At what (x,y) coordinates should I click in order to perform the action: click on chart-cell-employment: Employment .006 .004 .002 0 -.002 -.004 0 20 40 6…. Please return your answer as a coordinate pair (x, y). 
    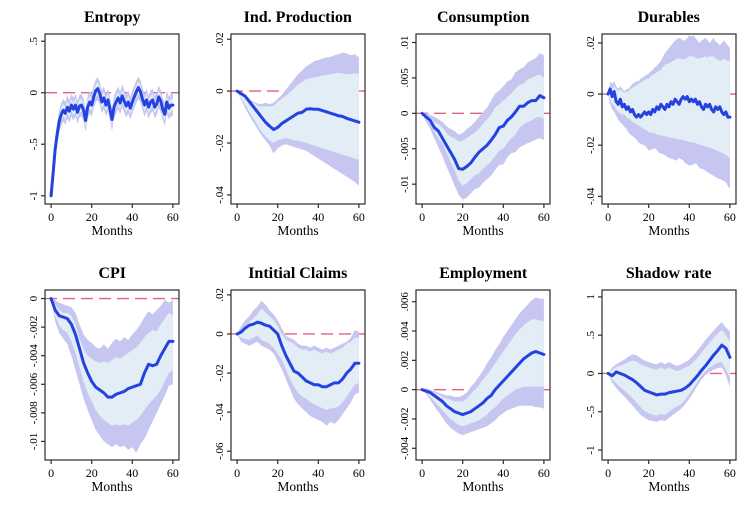
    Looking at the image, I should click on (464, 383).